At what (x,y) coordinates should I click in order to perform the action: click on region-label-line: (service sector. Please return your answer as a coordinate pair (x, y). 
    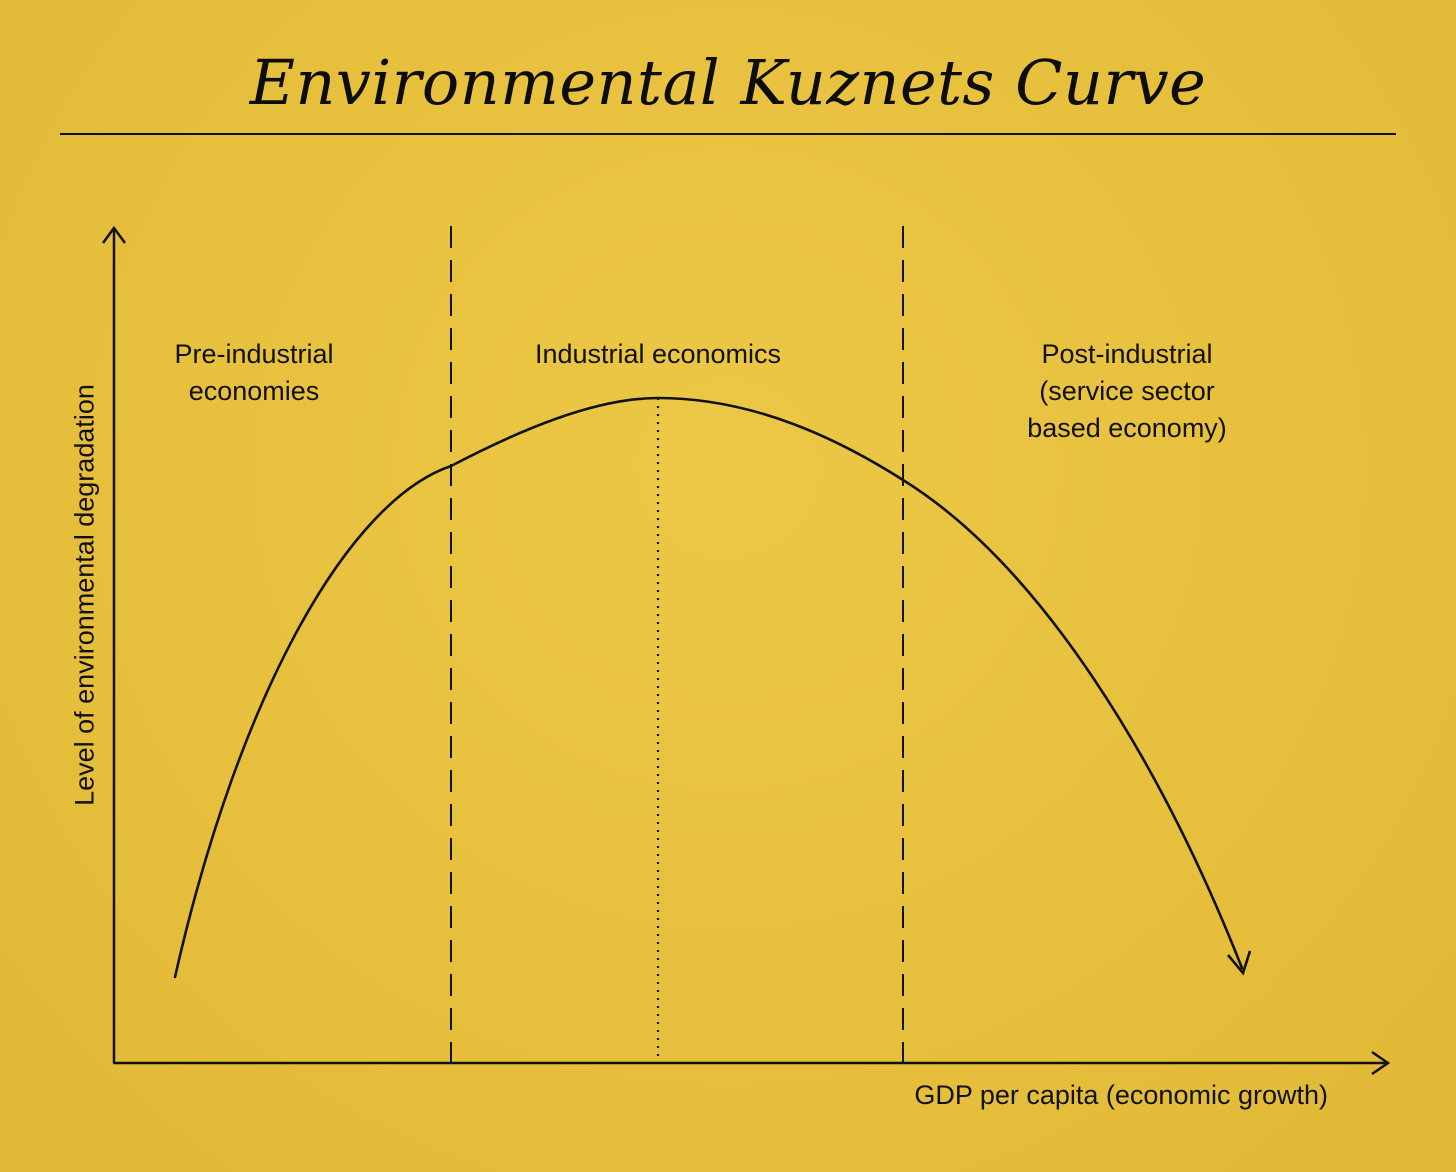
    Looking at the image, I should click on (1127, 391).